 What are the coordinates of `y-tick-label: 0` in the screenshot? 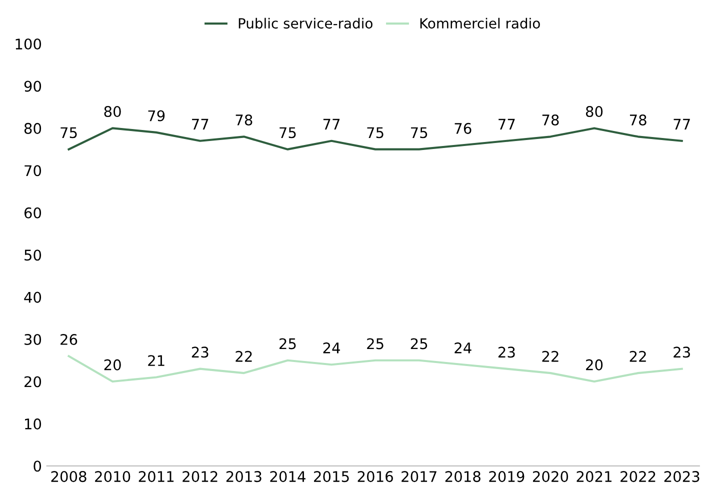 It's located at (38, 466).